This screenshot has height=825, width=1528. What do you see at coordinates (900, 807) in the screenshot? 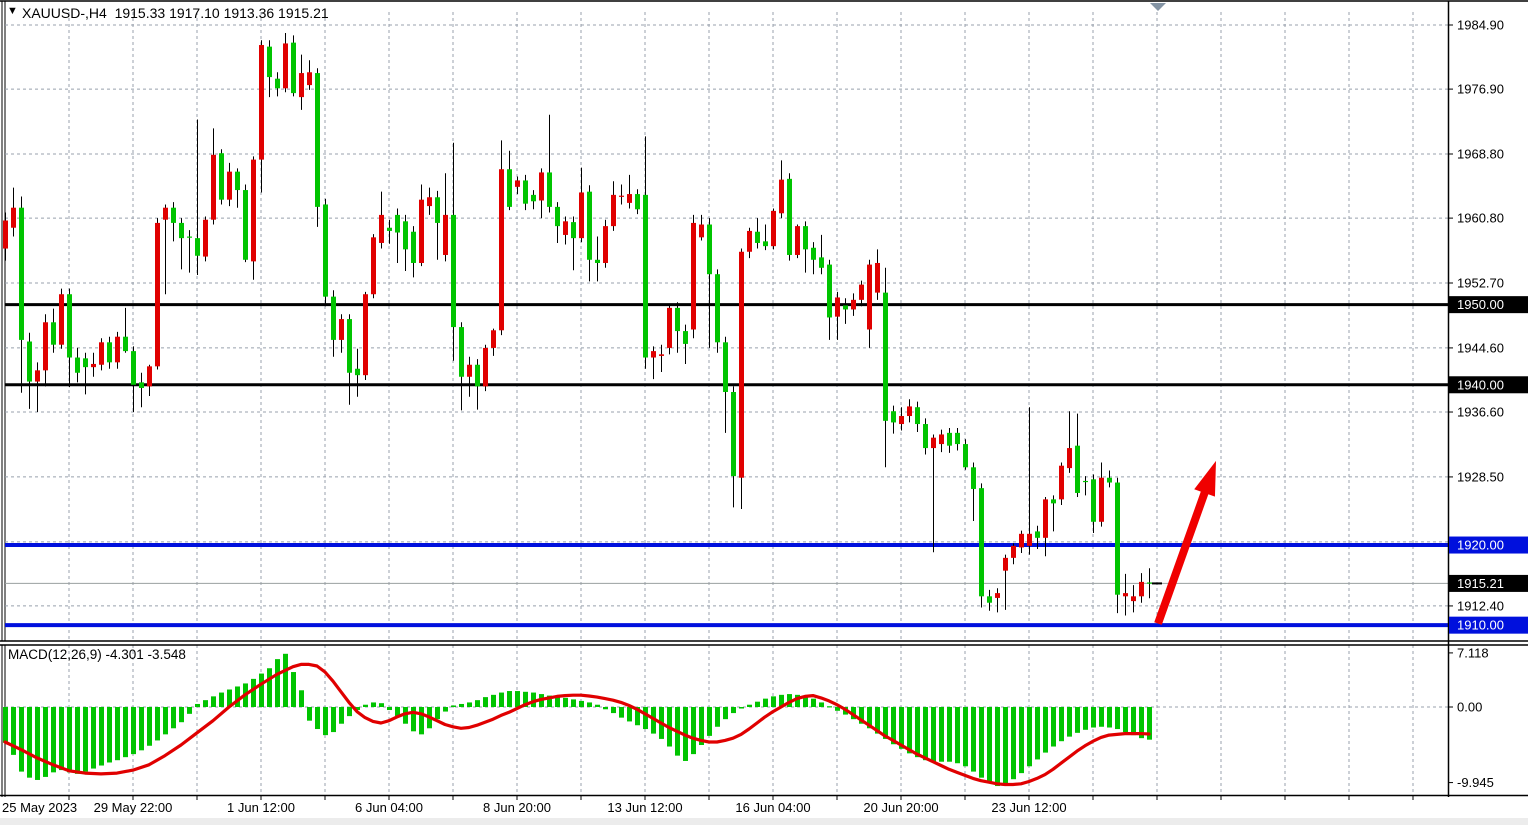
I see `time-axis-label: 20 Jun 20:00` at bounding box center [900, 807].